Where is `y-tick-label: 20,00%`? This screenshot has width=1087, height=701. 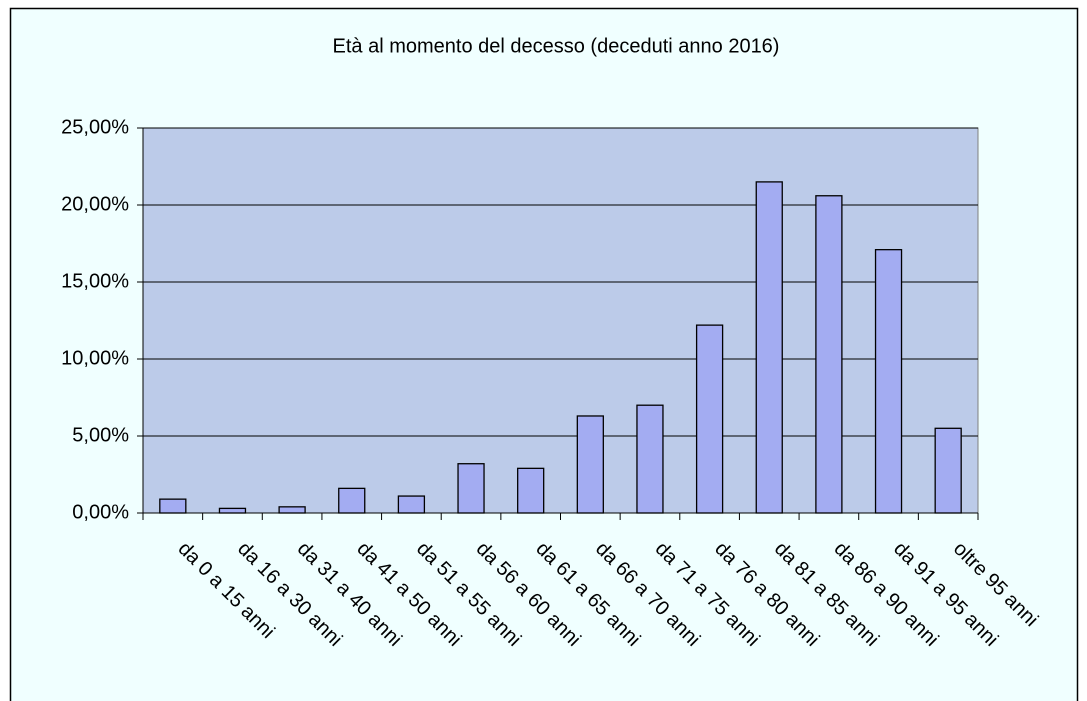
y-tick-label: 20,00% is located at coordinates (95, 204).